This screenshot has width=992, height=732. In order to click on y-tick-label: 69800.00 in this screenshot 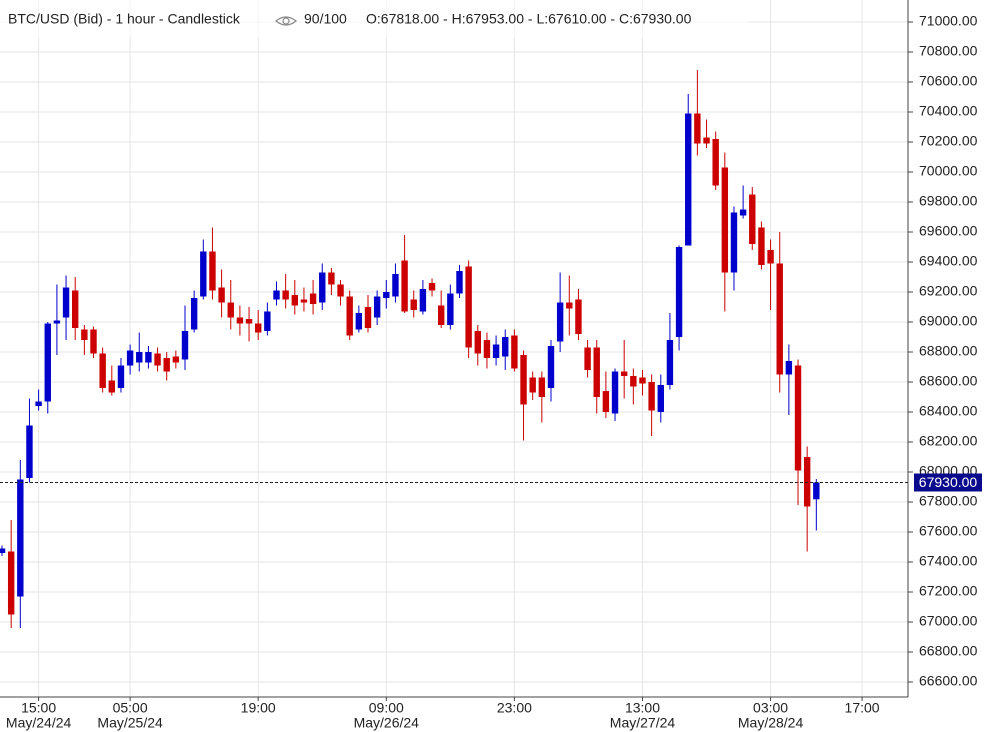, I will do `click(948, 201)`.